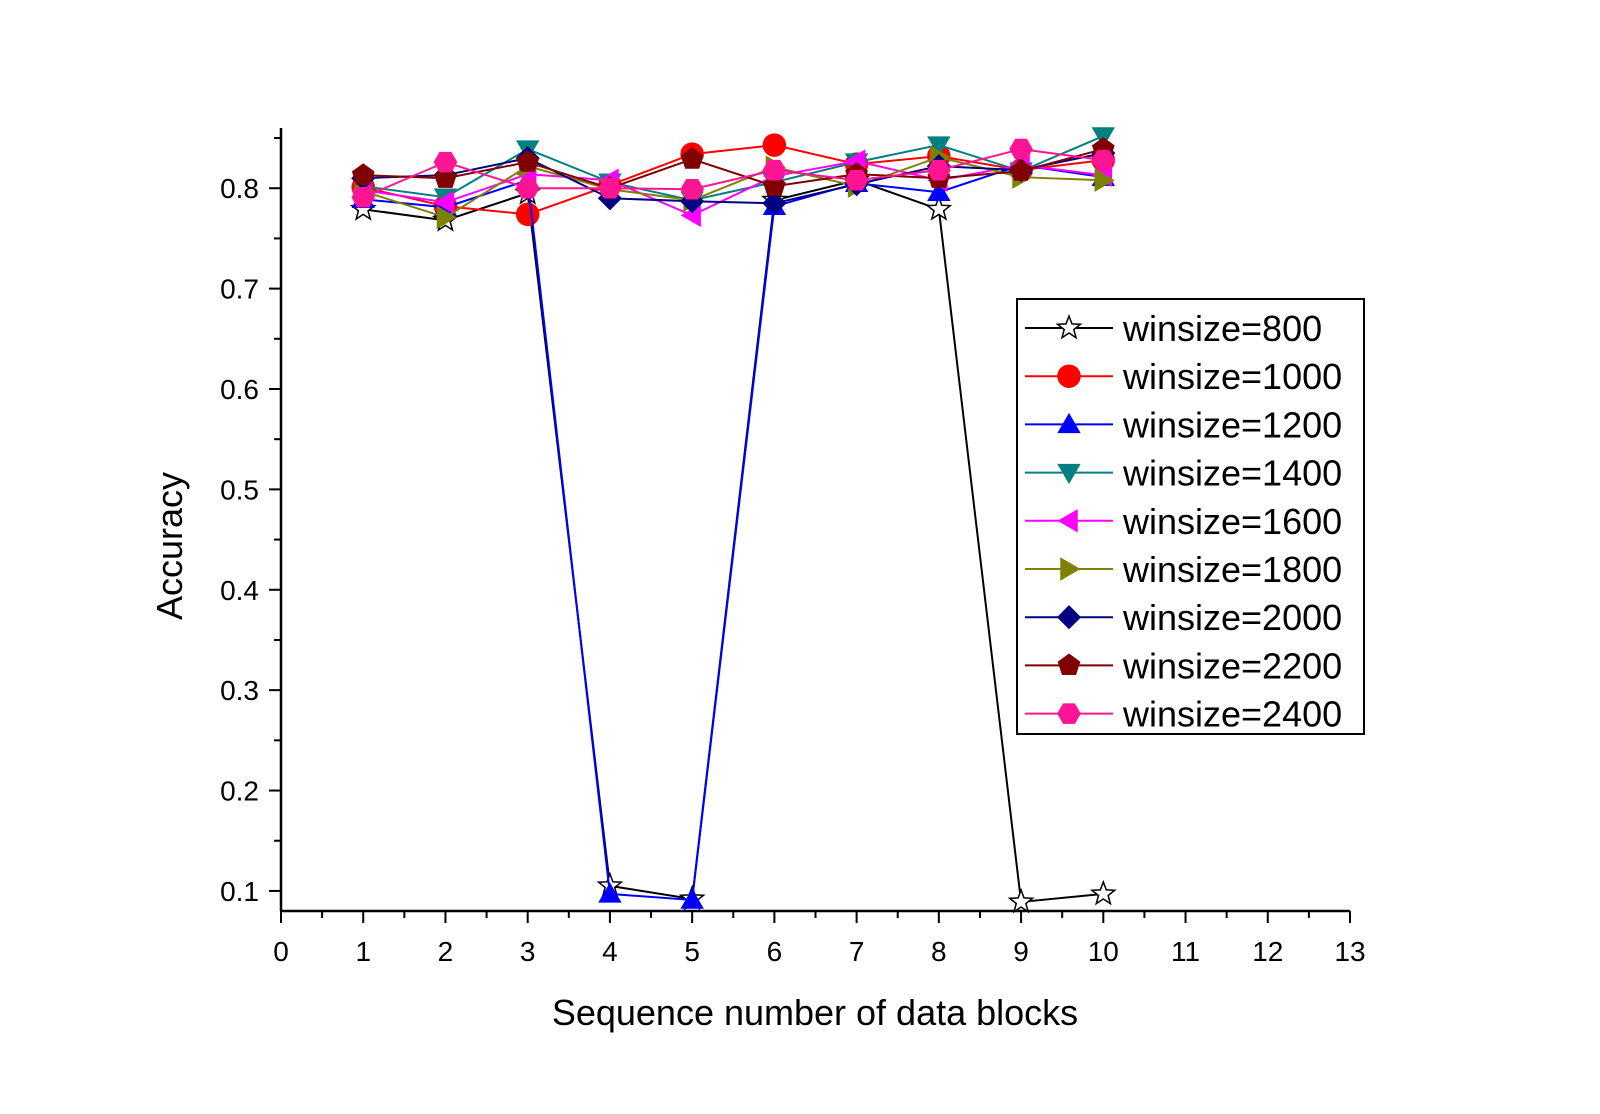  I want to click on x-tick-label: 5, so click(692, 951).